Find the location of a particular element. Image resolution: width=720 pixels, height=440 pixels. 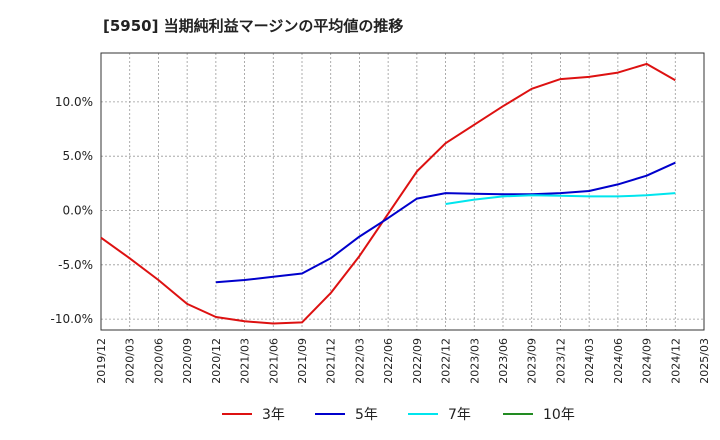

x-tick-label: 2019/12 is located at coordinates (101, 361).